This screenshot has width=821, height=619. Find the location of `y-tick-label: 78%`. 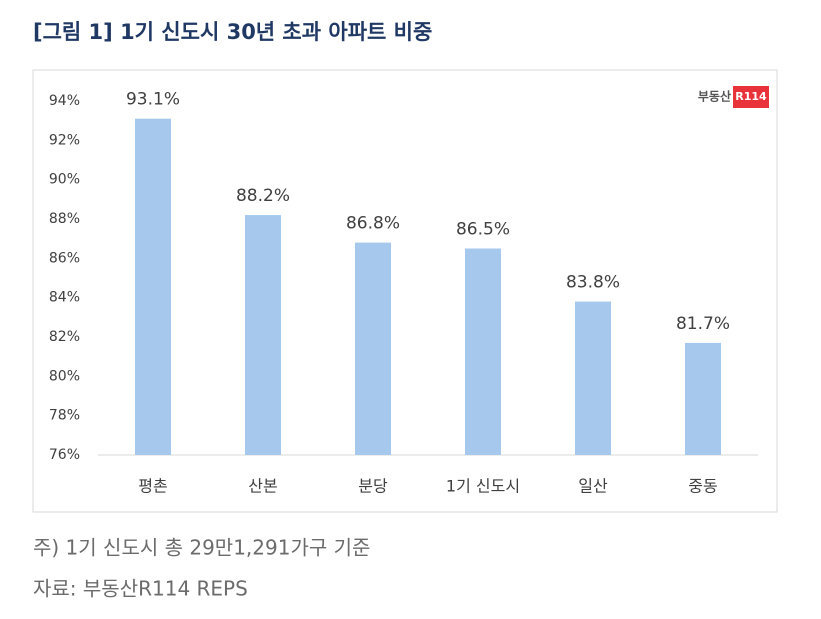

y-tick-label: 78% is located at coordinates (64, 416).